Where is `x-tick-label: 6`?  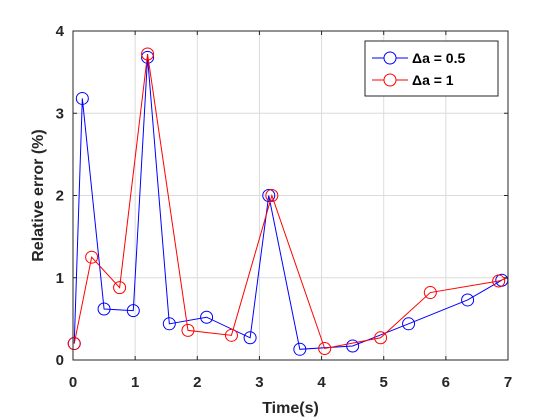
x-tick-label: 6 is located at coordinates (446, 382).